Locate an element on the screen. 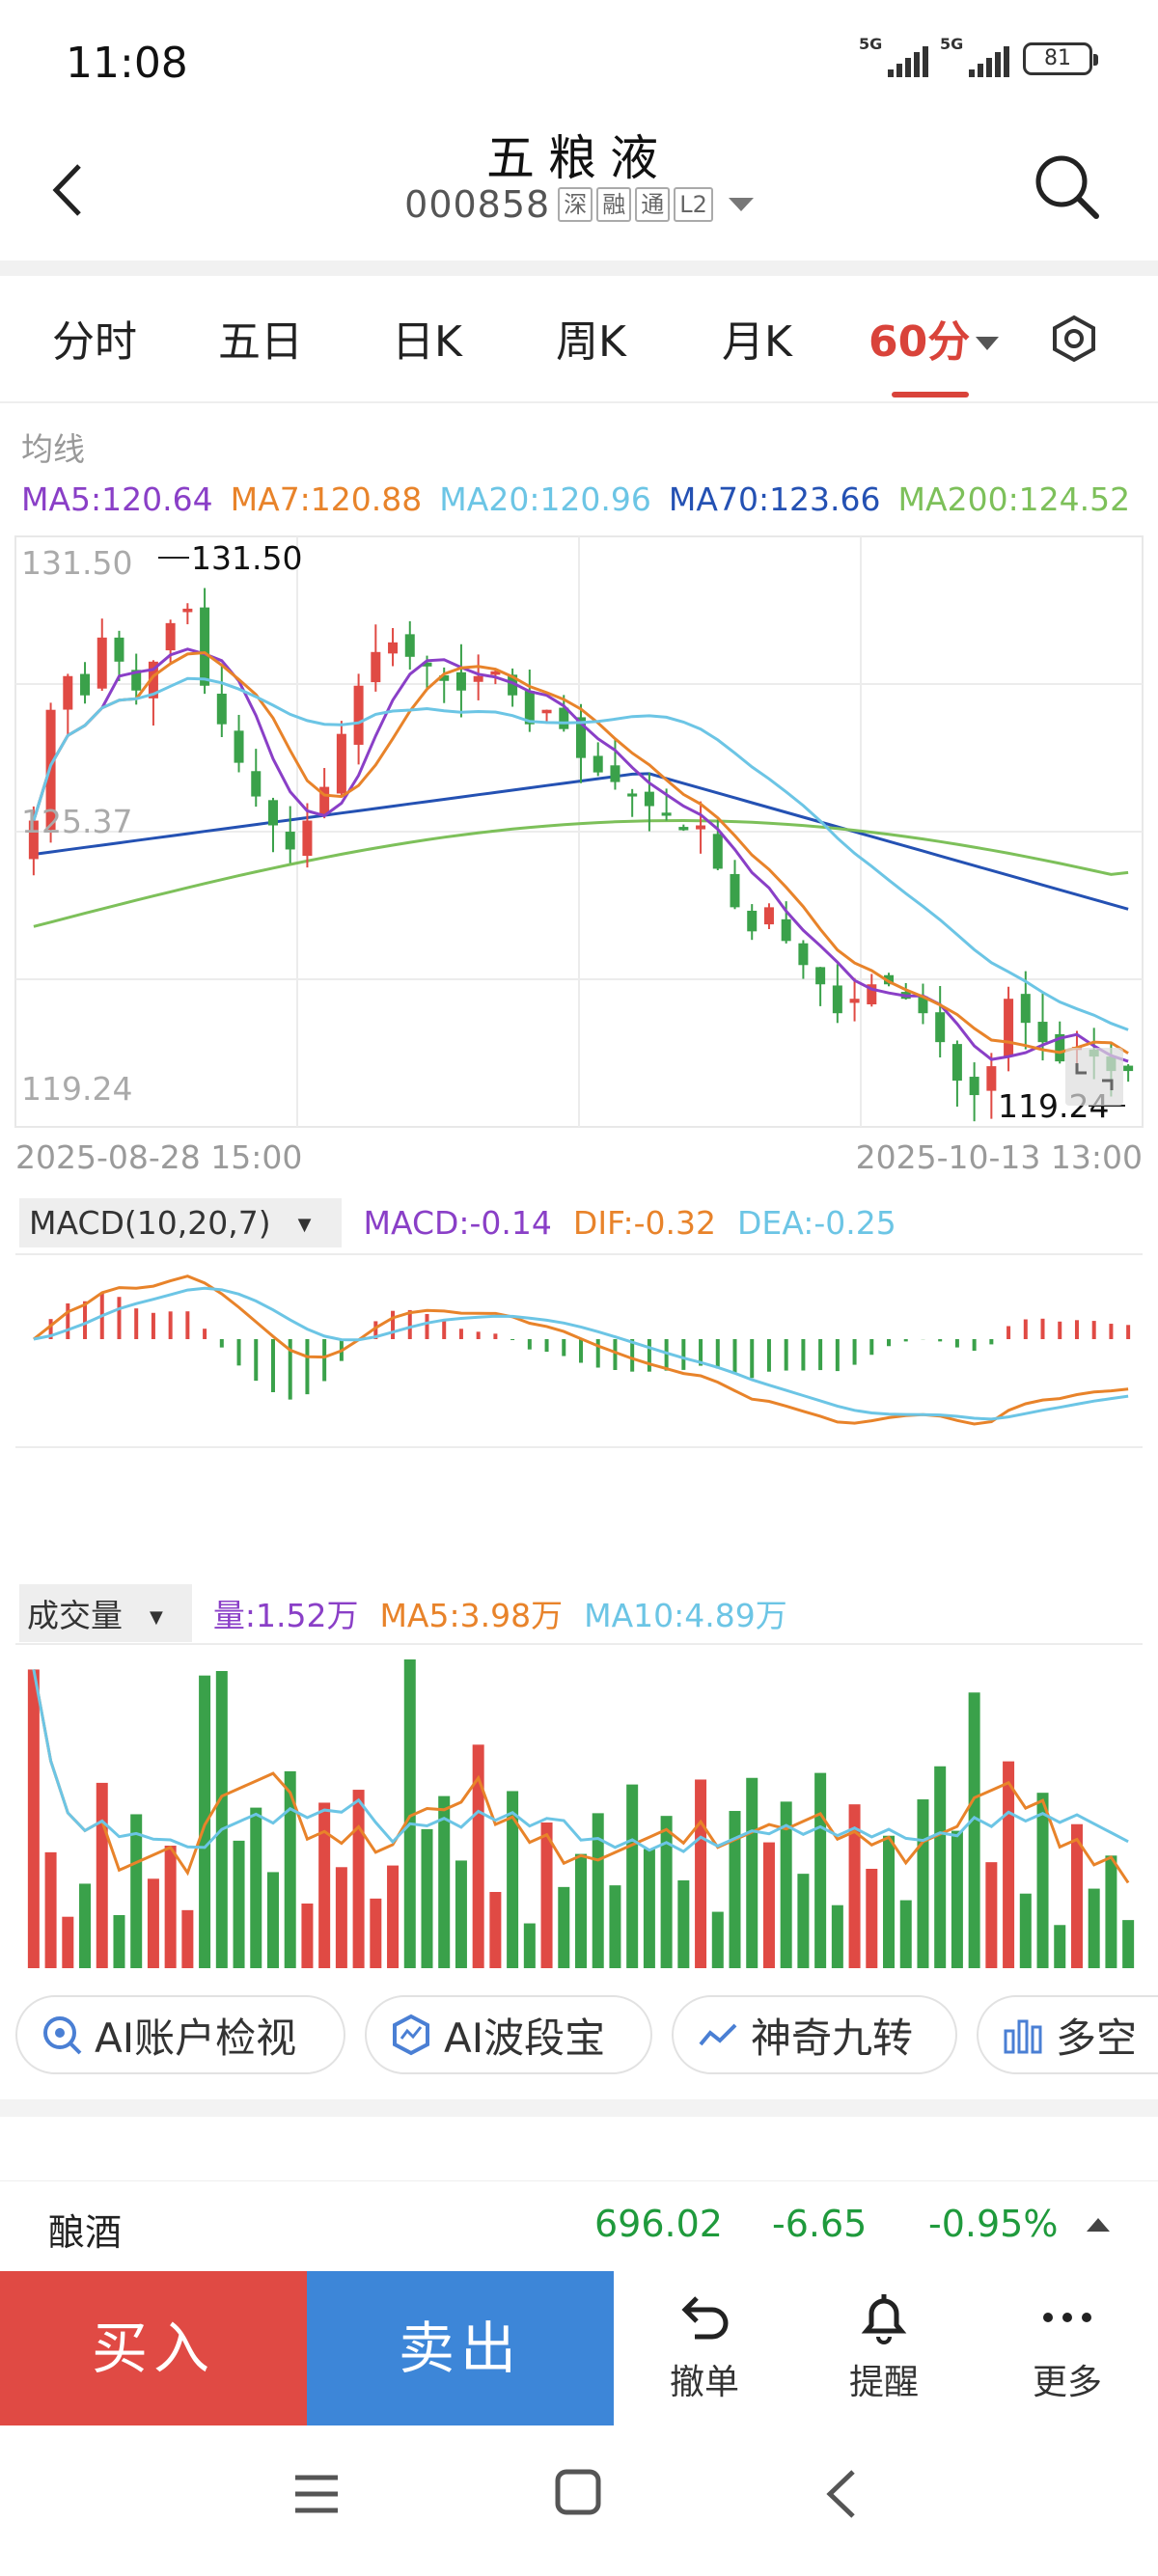 The image size is (1158, 2576). expand-up-icon is located at coordinates (1098, 2225).